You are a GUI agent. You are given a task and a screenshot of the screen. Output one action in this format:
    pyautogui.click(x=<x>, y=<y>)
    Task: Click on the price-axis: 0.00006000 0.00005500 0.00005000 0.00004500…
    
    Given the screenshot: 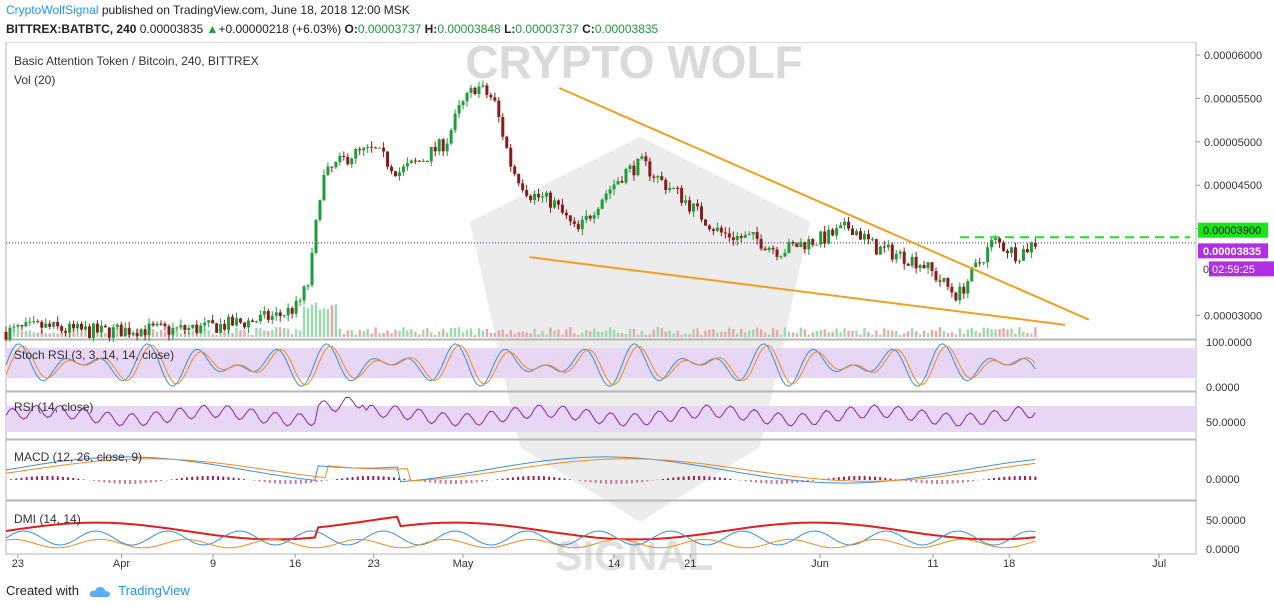 What is the action you would take?
    pyautogui.click(x=1229, y=186)
    